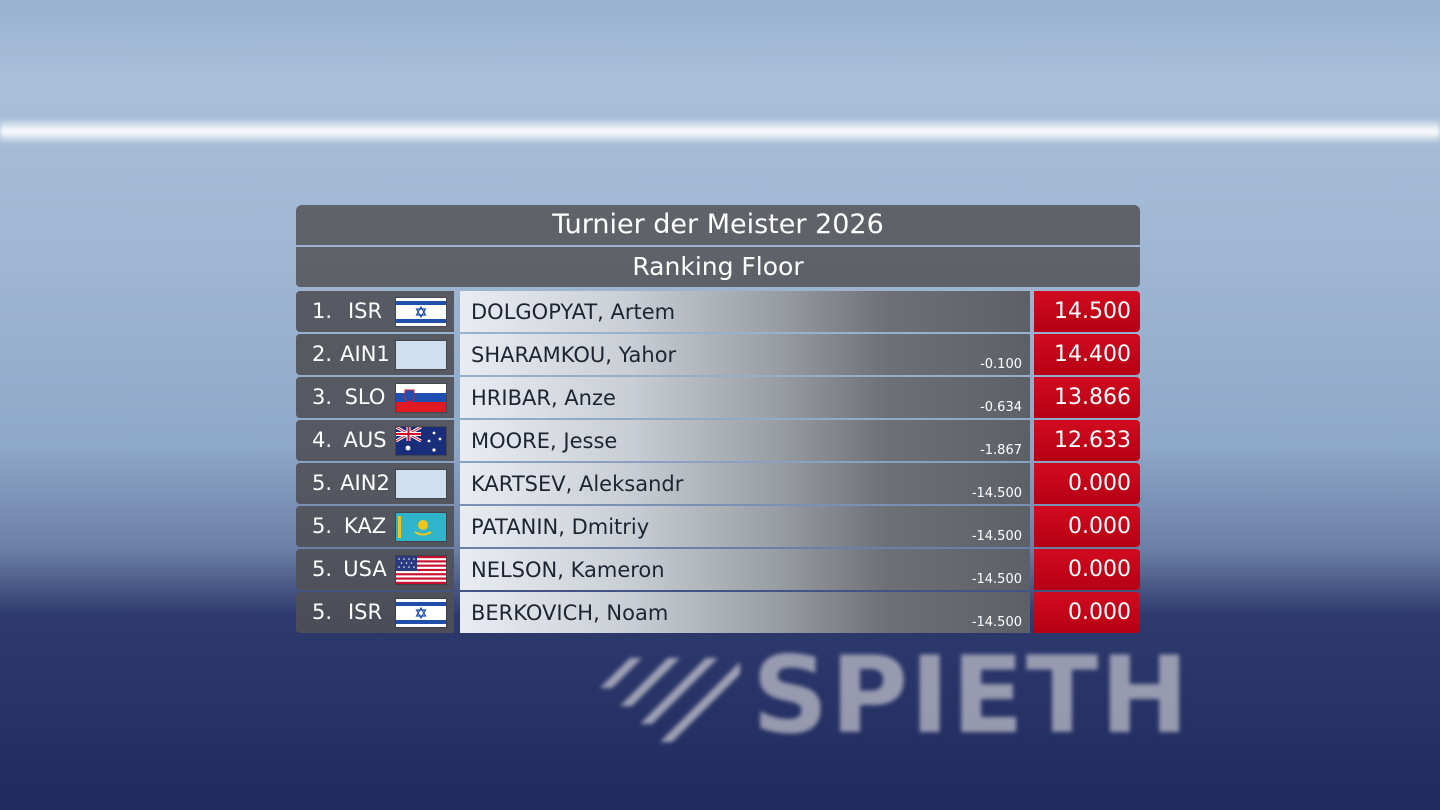 The width and height of the screenshot is (1440, 810). What do you see at coordinates (745, 440) in the screenshot?
I see `athlete-name-cell: MOORE, Jesse -1.867` at bounding box center [745, 440].